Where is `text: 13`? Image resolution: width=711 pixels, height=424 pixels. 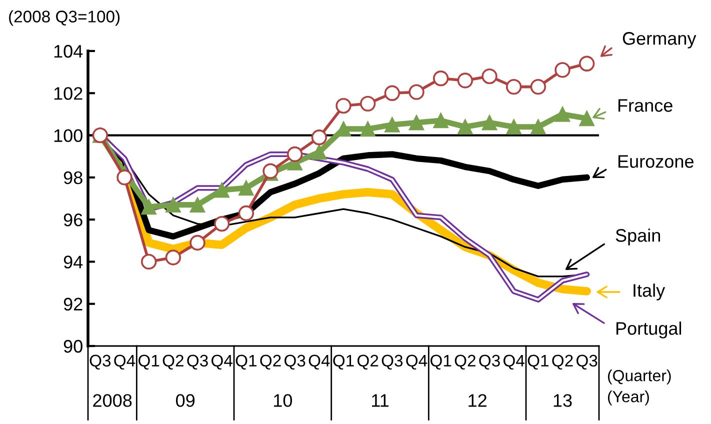 text: 13 is located at coordinates (563, 400).